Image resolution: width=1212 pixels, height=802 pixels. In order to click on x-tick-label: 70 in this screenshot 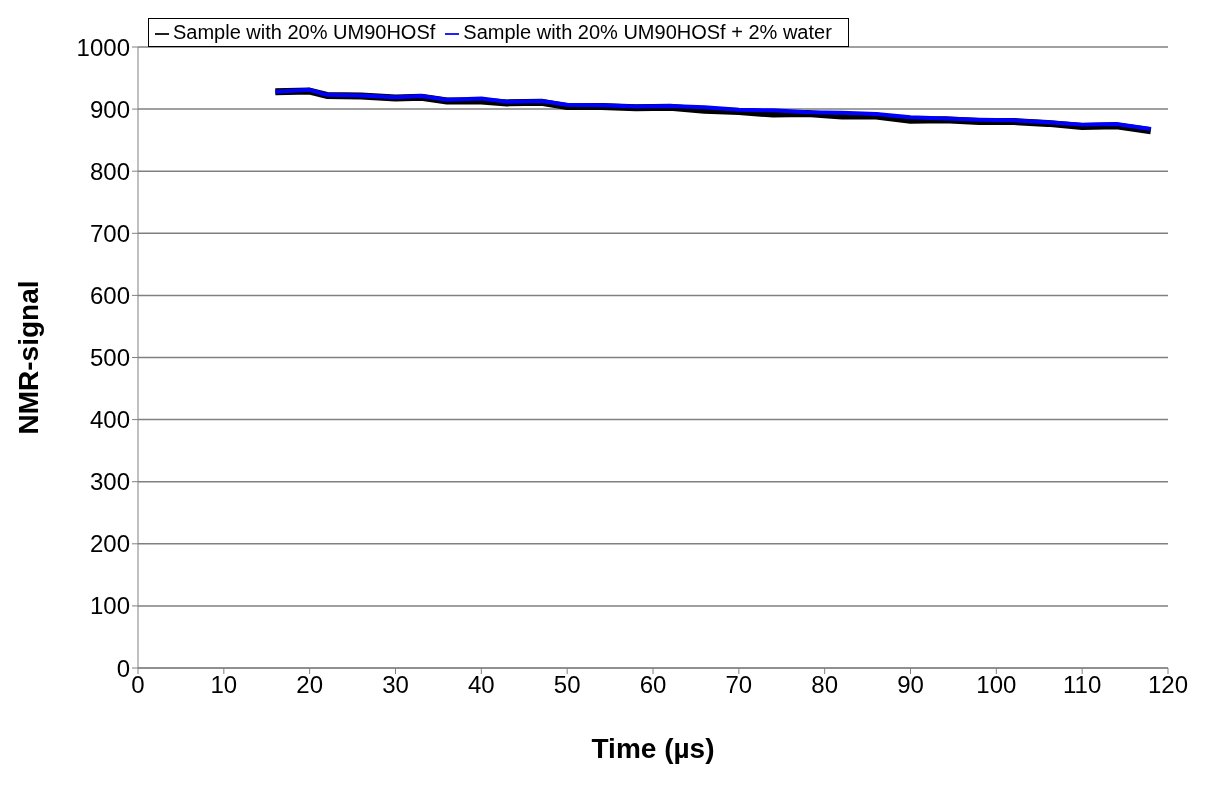, I will do `click(739, 685)`.